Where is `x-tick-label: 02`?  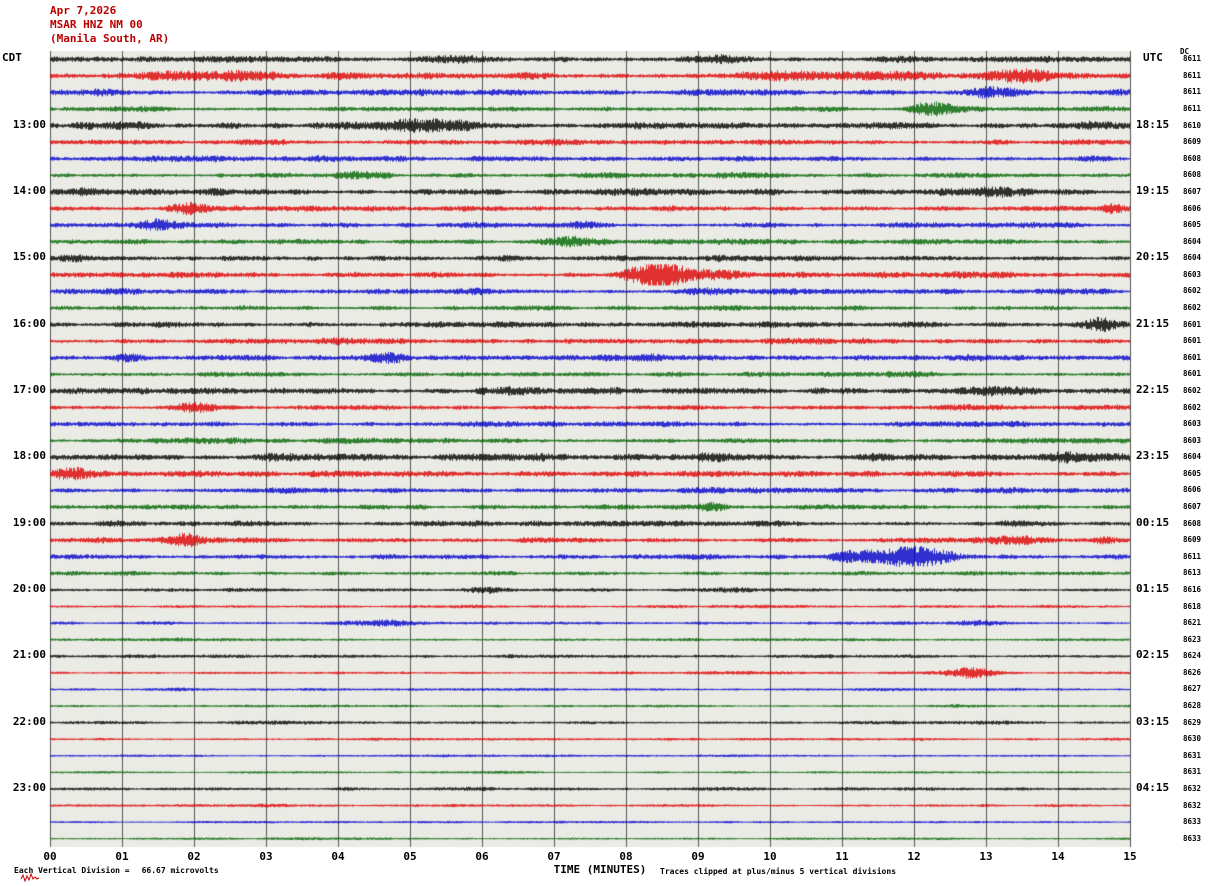
x-tick-label: 02 is located at coordinates (194, 856).